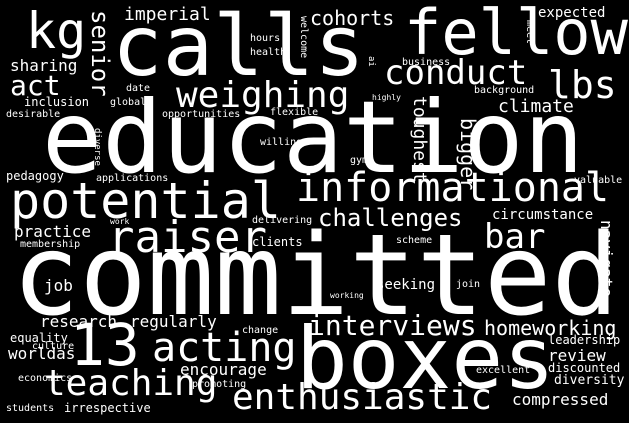 The height and width of the screenshot is (423, 629). I want to click on word-research: research, so click(79, 321).